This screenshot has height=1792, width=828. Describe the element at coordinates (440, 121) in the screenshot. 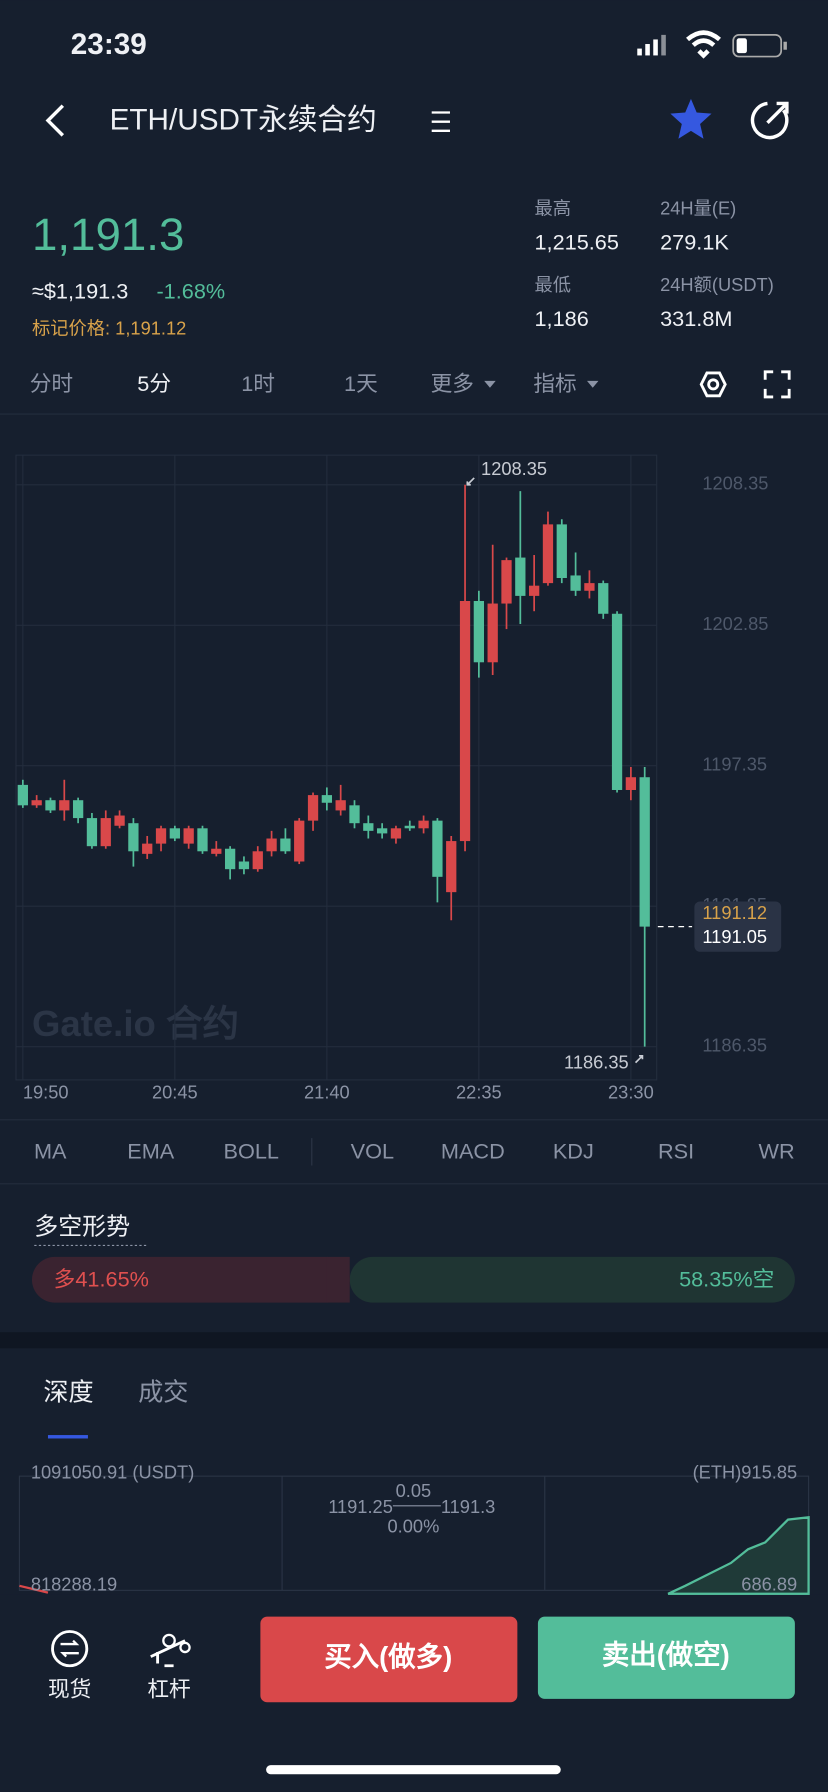

I see `menu-icon` at that location.